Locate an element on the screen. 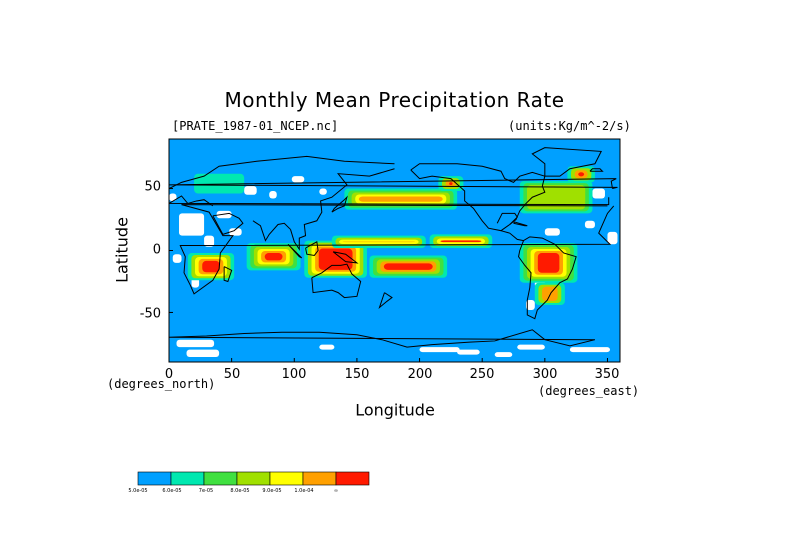 The width and height of the screenshot is (789, 558). coast-new-guinea is located at coordinates (345, 257).